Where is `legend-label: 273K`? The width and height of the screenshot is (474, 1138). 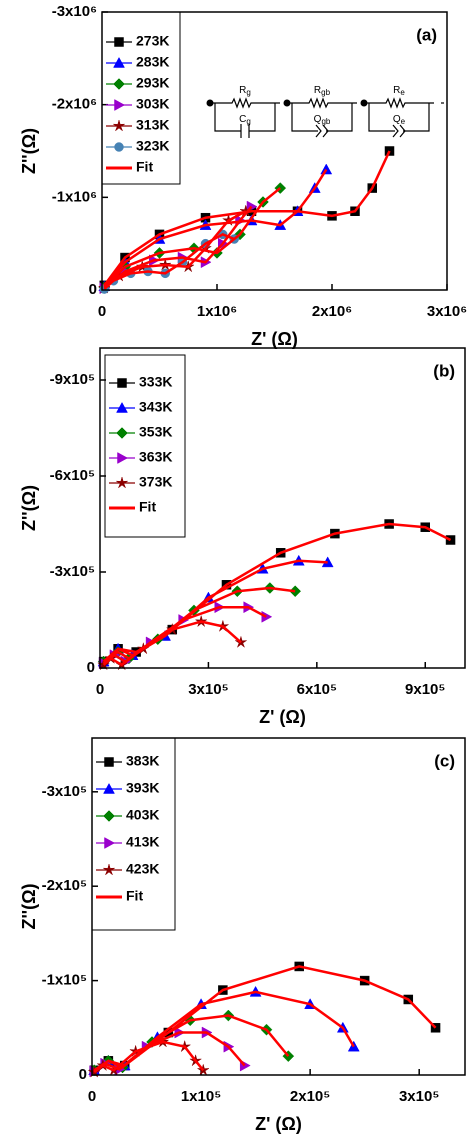 legend-label: 273K is located at coordinates (152, 41).